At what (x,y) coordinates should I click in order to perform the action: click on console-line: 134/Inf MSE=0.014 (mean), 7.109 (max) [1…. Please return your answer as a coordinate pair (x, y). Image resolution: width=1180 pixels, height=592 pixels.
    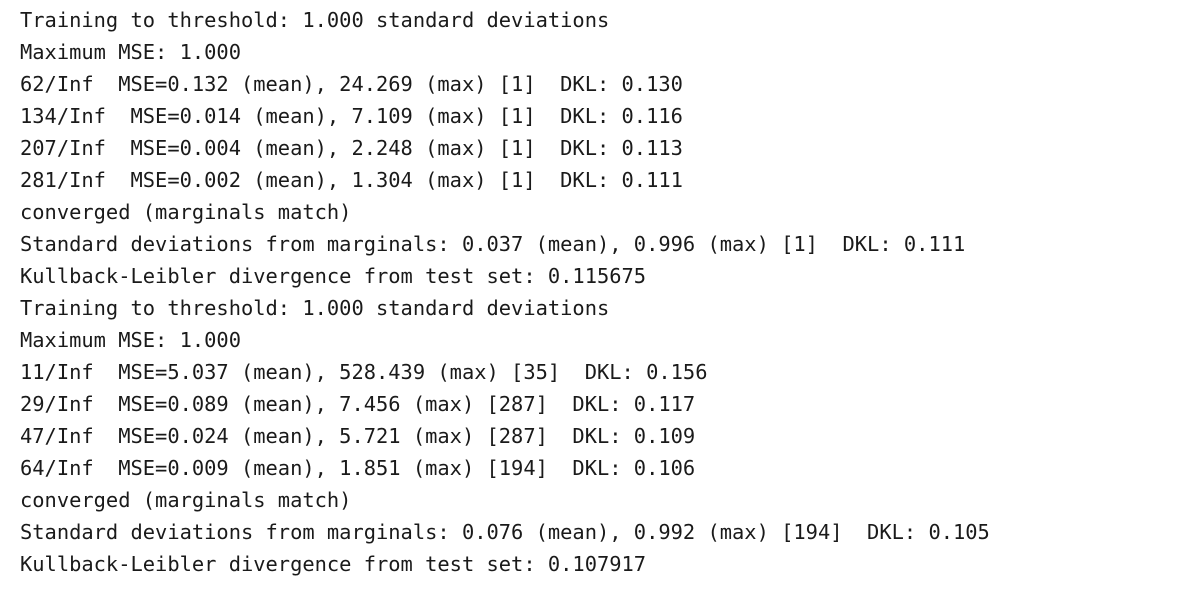
    Looking at the image, I should click on (351, 116).